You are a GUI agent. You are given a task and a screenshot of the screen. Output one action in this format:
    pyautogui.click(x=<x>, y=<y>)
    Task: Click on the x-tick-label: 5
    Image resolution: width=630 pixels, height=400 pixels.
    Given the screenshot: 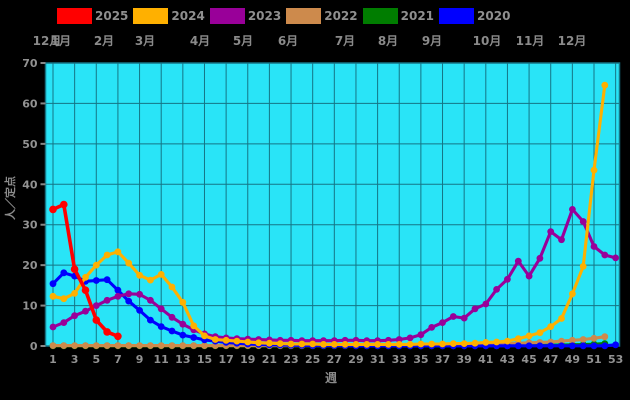 What is the action you would take?
    pyautogui.click(x=96, y=359)
    